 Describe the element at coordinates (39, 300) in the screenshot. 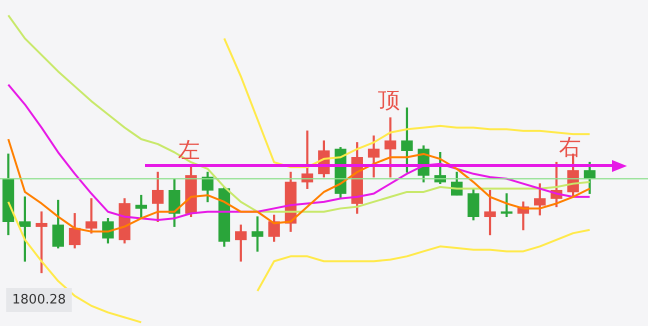

I see `text: 1800.28` at that location.